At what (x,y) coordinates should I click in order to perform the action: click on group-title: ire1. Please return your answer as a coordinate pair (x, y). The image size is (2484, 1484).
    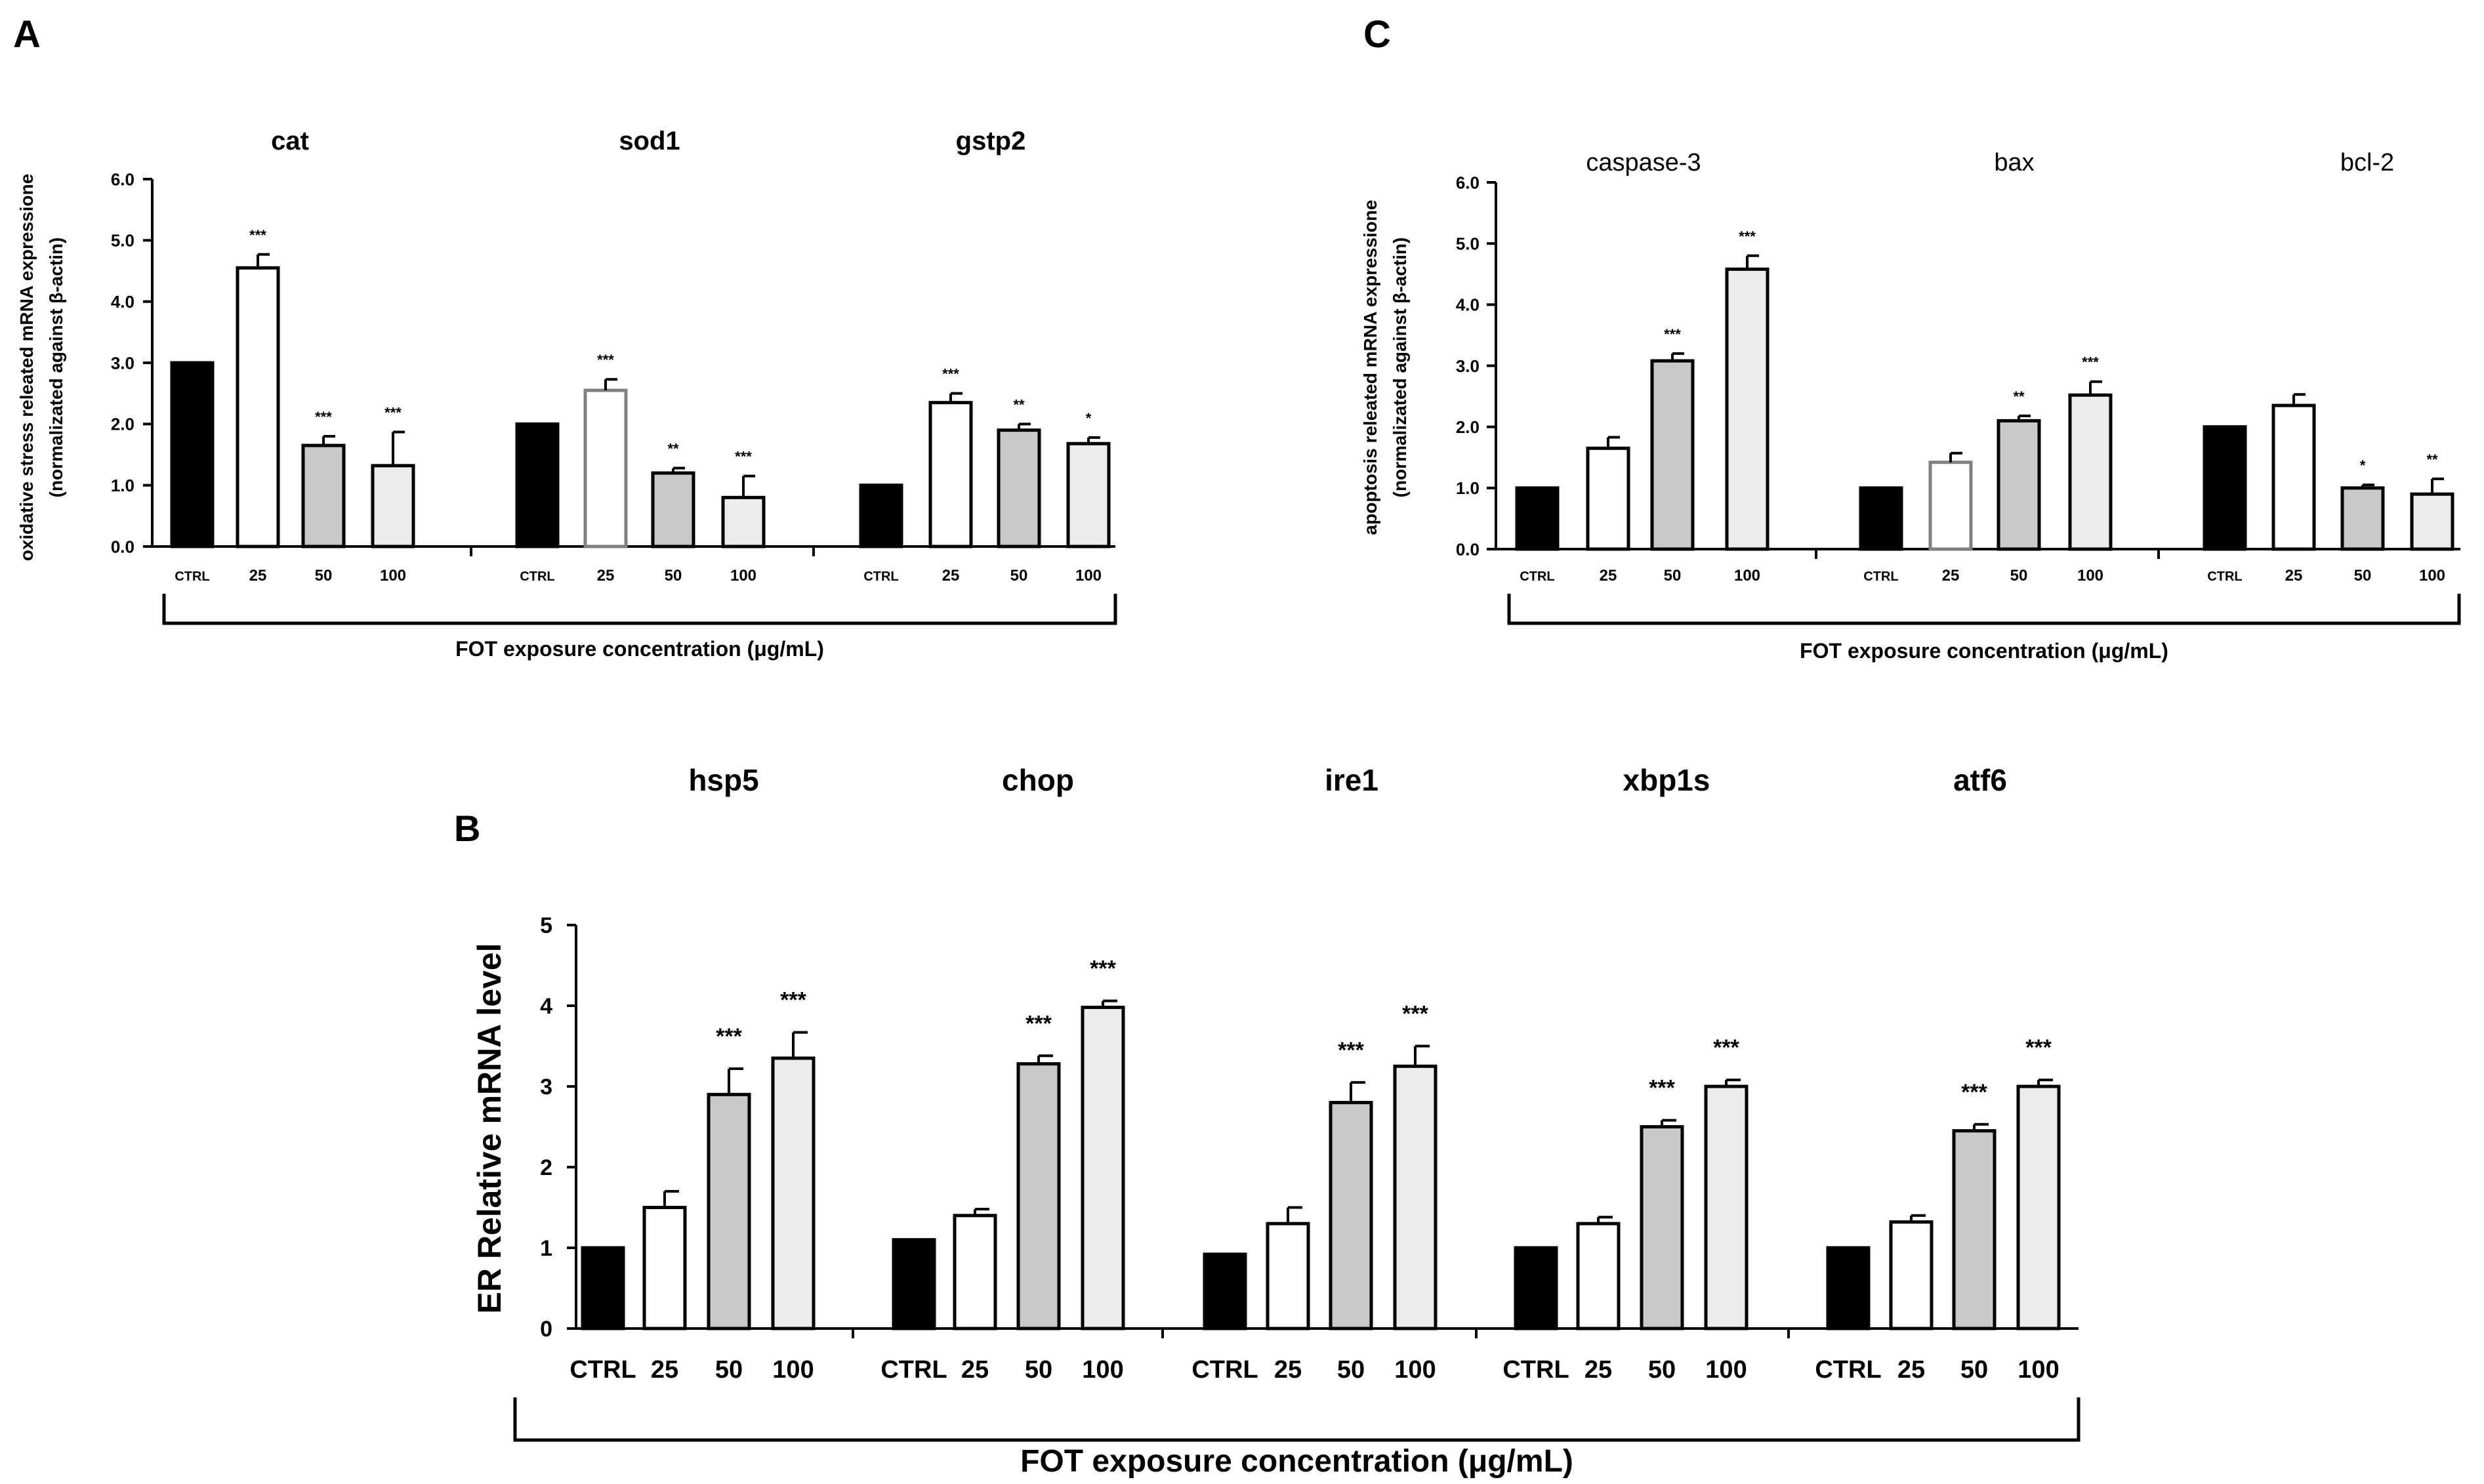
    Looking at the image, I should click on (1351, 780).